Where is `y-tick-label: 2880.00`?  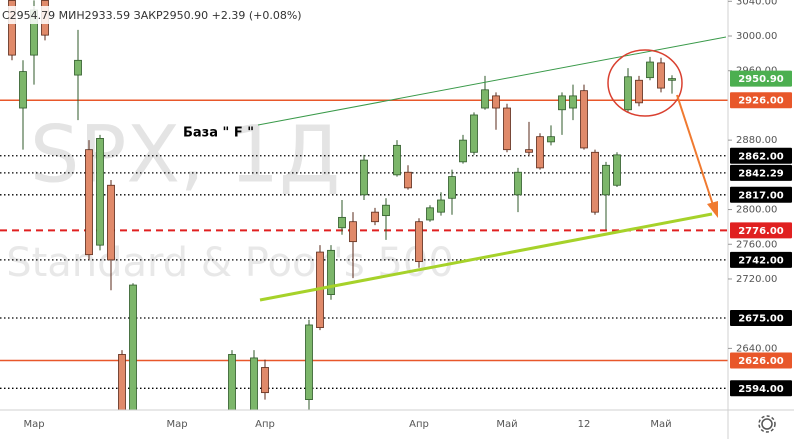 y-tick-label: 2880.00 is located at coordinates (756, 140).